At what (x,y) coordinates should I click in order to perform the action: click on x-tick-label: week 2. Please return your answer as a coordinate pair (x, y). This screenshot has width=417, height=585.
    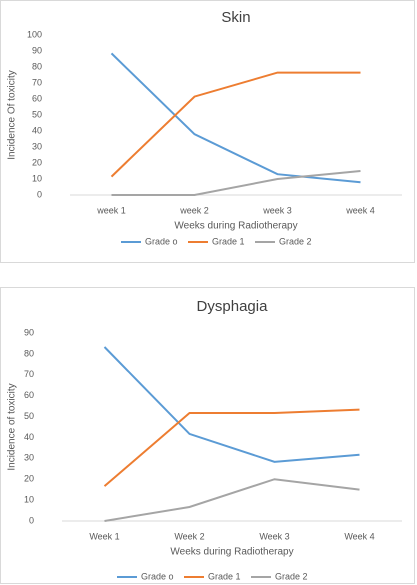
    Looking at the image, I should click on (194, 210).